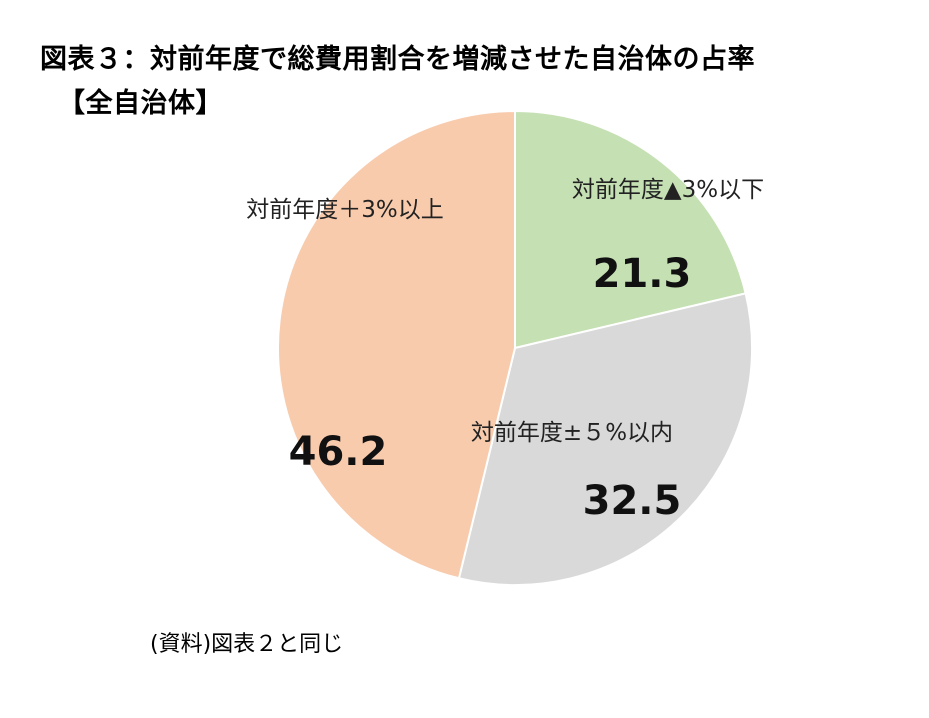 This screenshot has height=718, width=929. Describe the element at coordinates (397, 82) in the screenshot. I see `chart-title: 図表３：対前年度で総費用割合を増減させた自治体の占率 【全自治体】` at that location.